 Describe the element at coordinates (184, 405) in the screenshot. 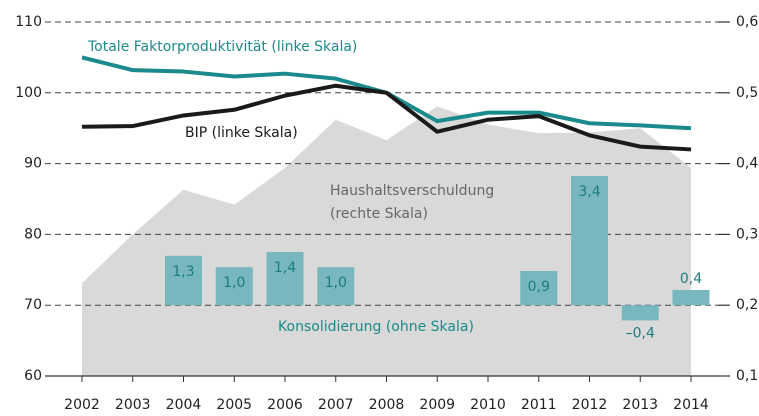

I see `x-tick-label: 2004` at that location.